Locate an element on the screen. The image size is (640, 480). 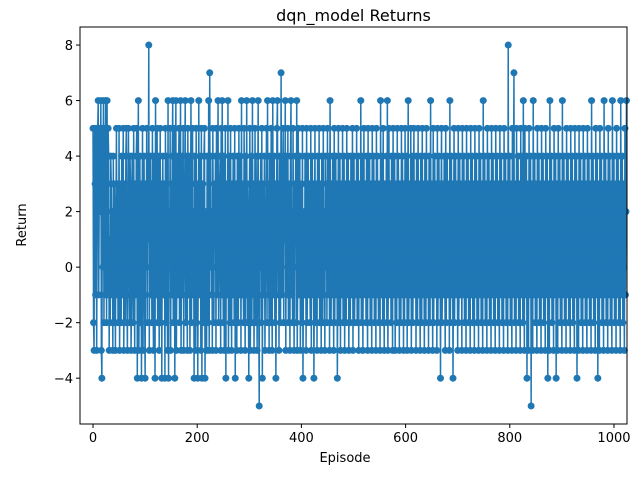
x-tick-label: 0 is located at coordinates (93, 438).